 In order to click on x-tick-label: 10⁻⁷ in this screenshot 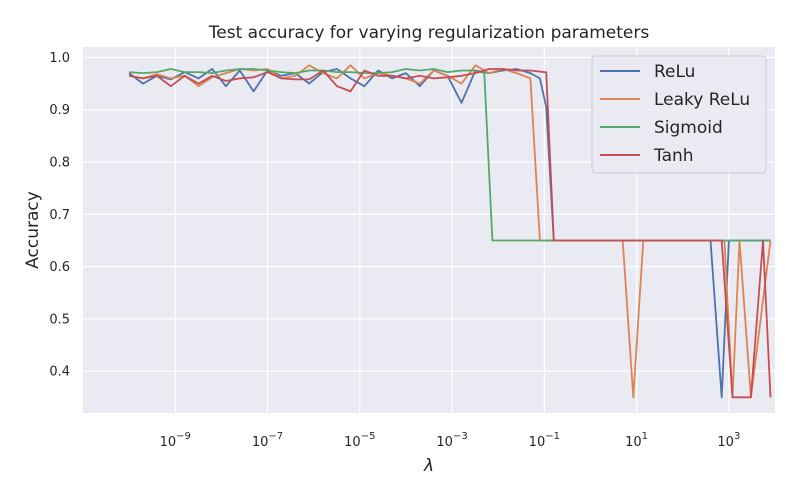, I will do `click(267, 440)`.